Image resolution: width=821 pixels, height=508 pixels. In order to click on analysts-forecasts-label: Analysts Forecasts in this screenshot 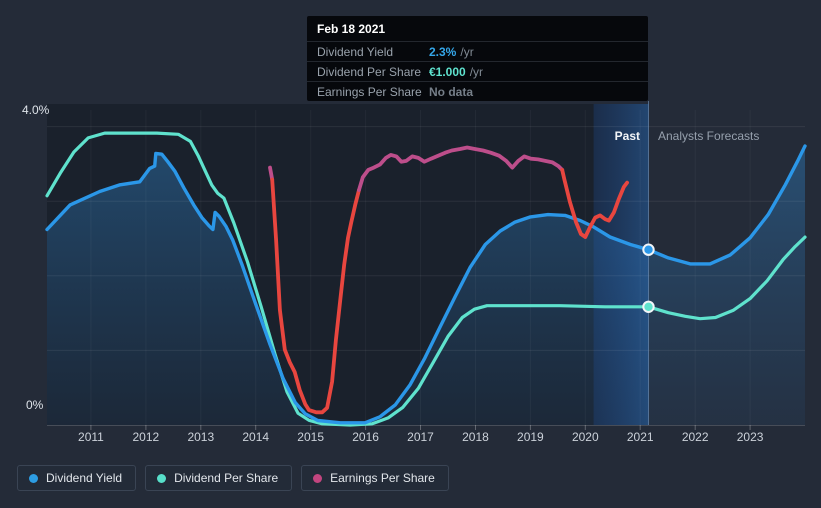, I will do `click(709, 136)`.